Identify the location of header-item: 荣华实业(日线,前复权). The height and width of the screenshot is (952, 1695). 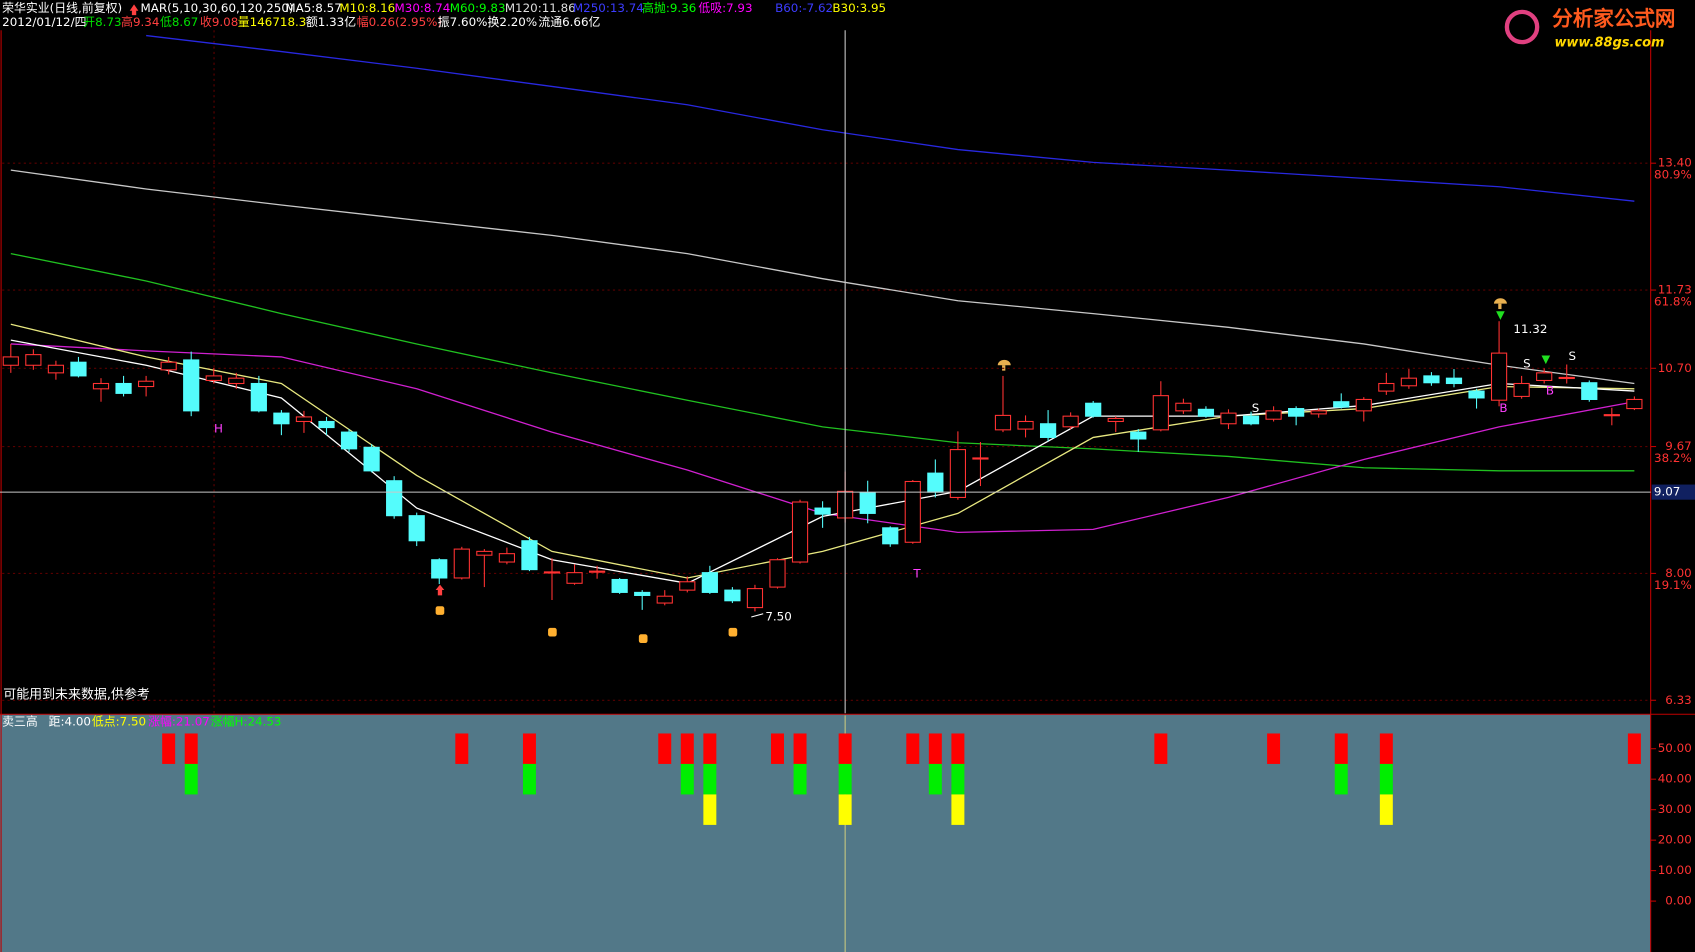
(62, 8).